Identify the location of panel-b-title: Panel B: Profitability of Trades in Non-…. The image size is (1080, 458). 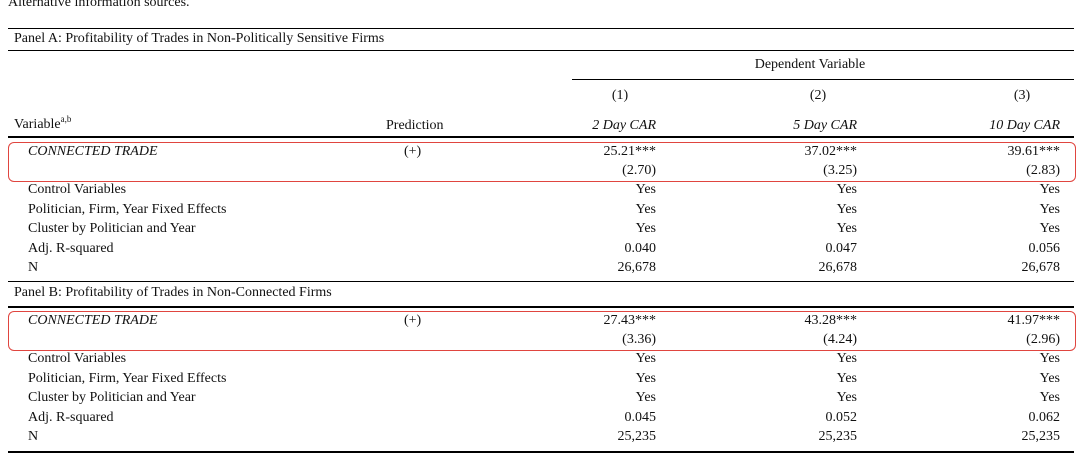
(173, 292).